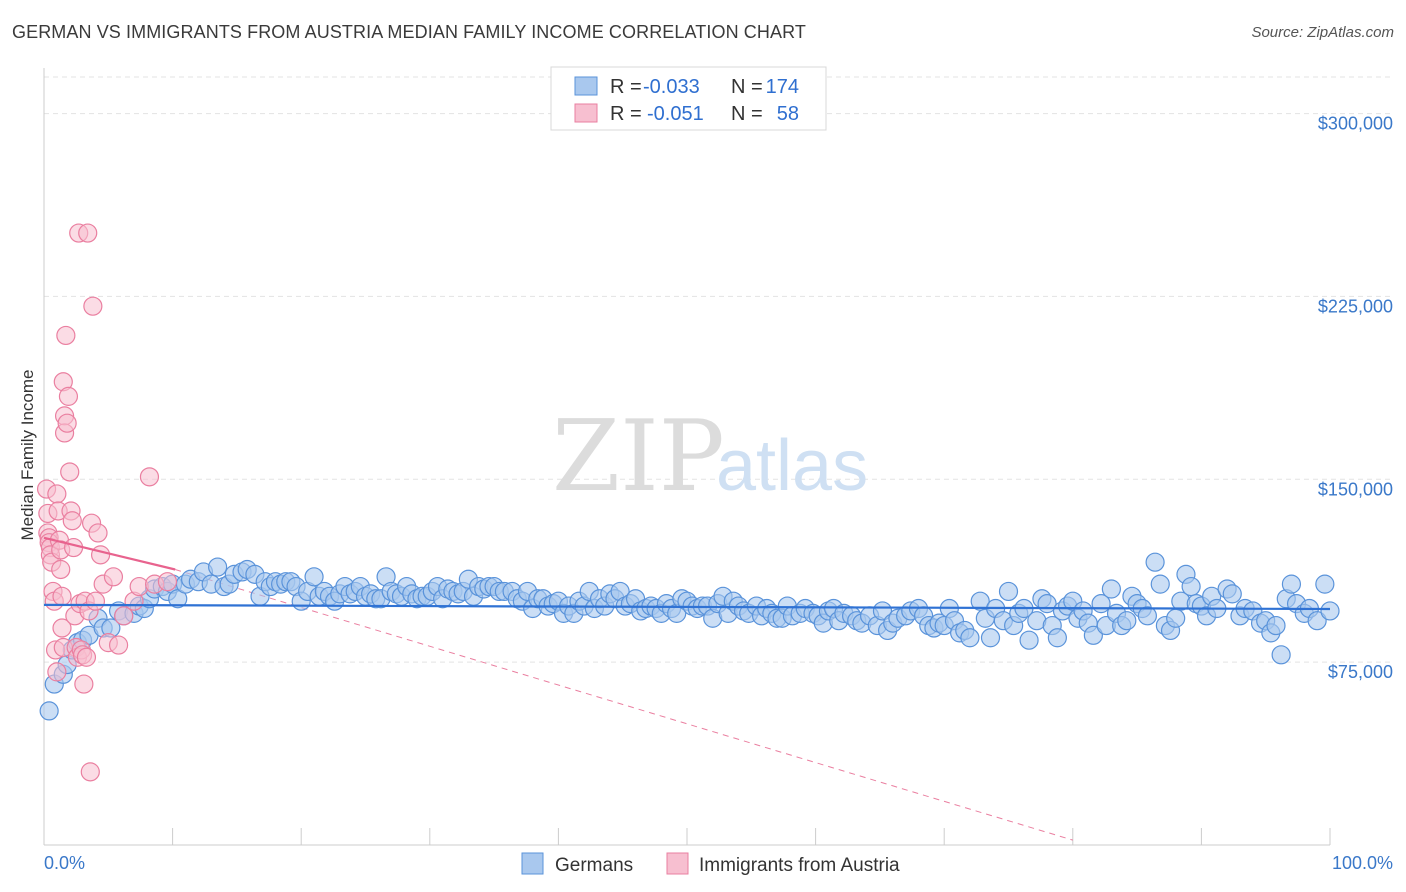  What do you see at coordinates (788, 114) in the screenshot?
I see `legend-n-austria: 58` at bounding box center [788, 114].